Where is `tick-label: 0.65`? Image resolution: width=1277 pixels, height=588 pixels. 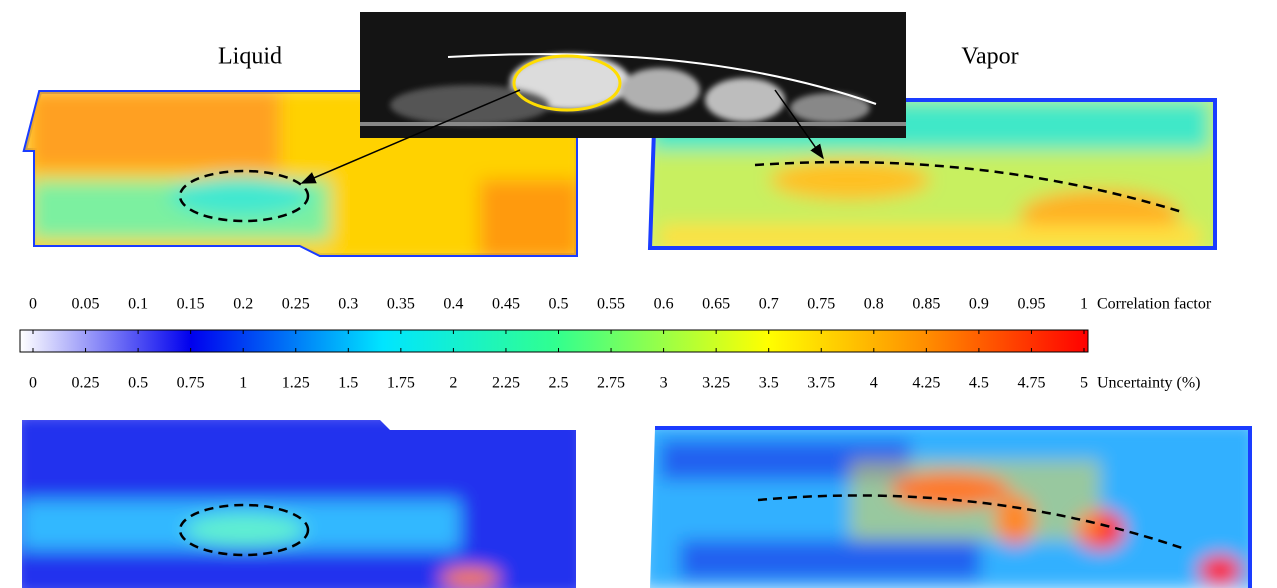
tick-label: 0.65 is located at coordinates (716, 304).